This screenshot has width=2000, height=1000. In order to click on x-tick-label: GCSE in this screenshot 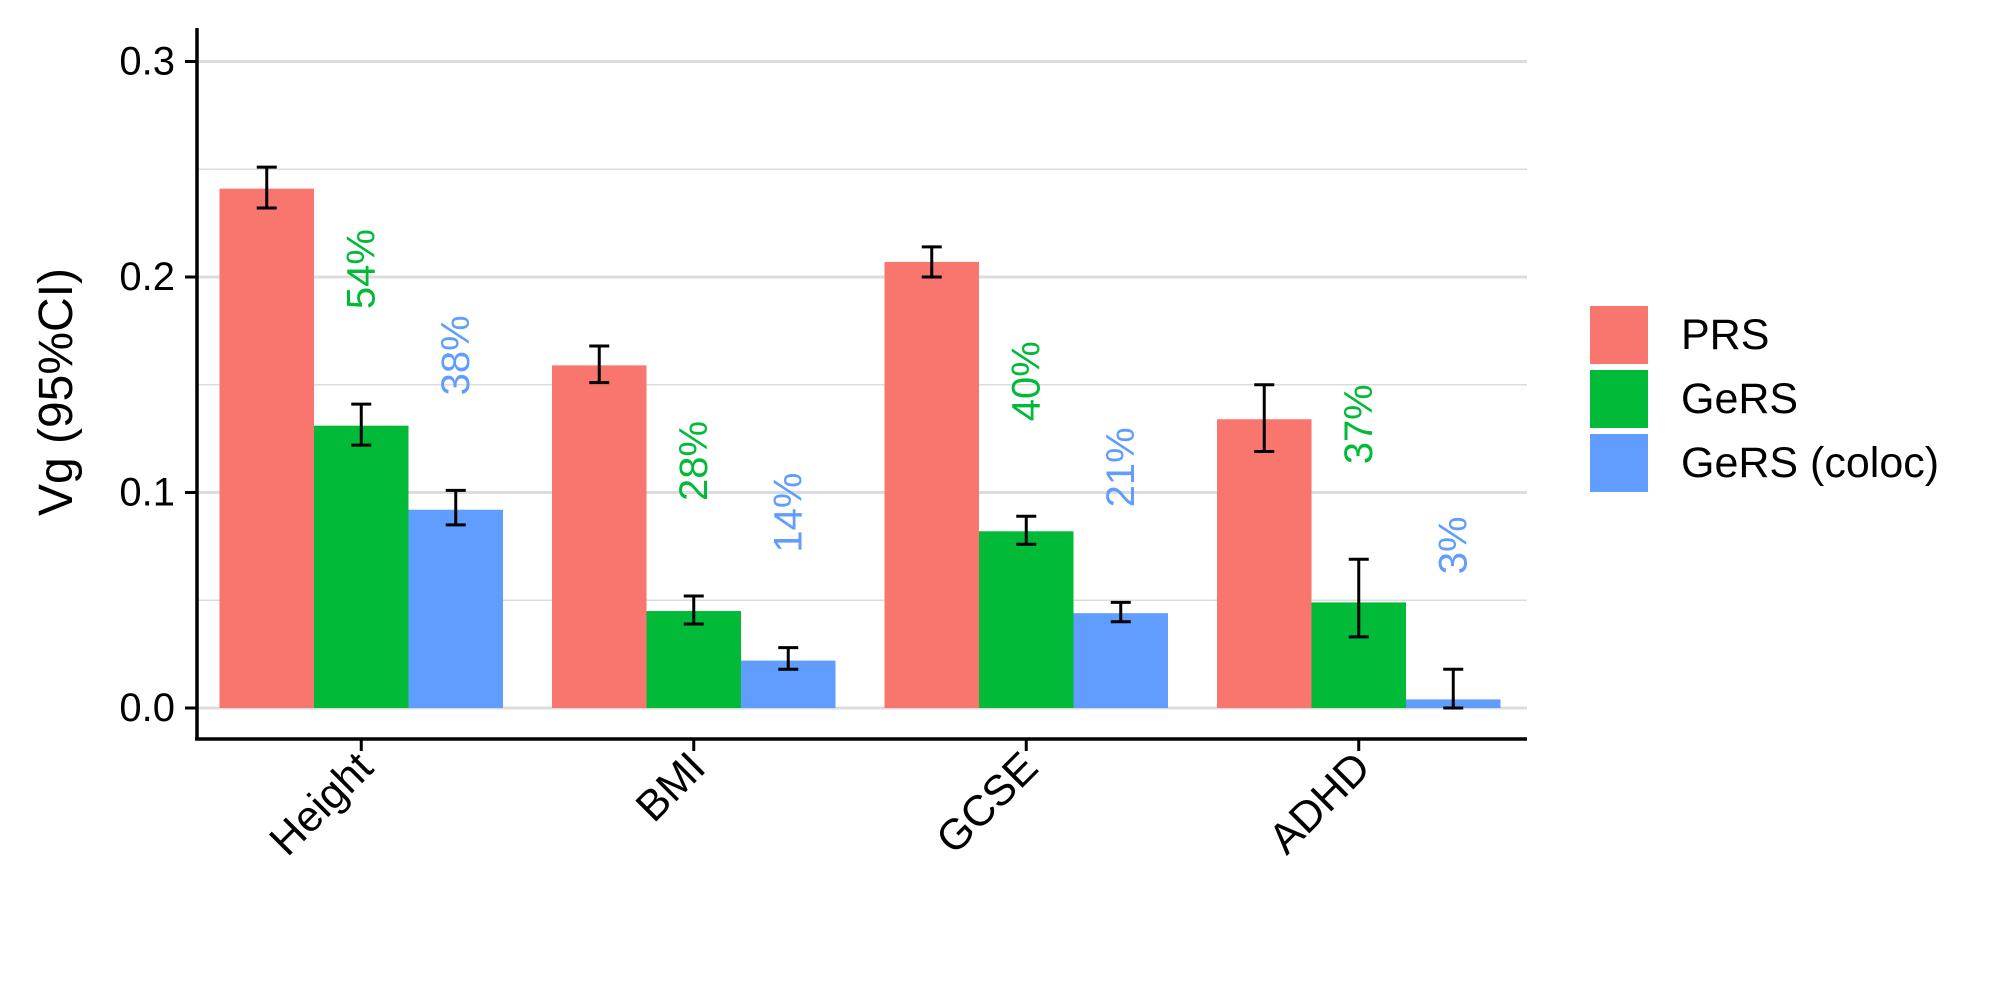, I will do `click(987, 803)`.